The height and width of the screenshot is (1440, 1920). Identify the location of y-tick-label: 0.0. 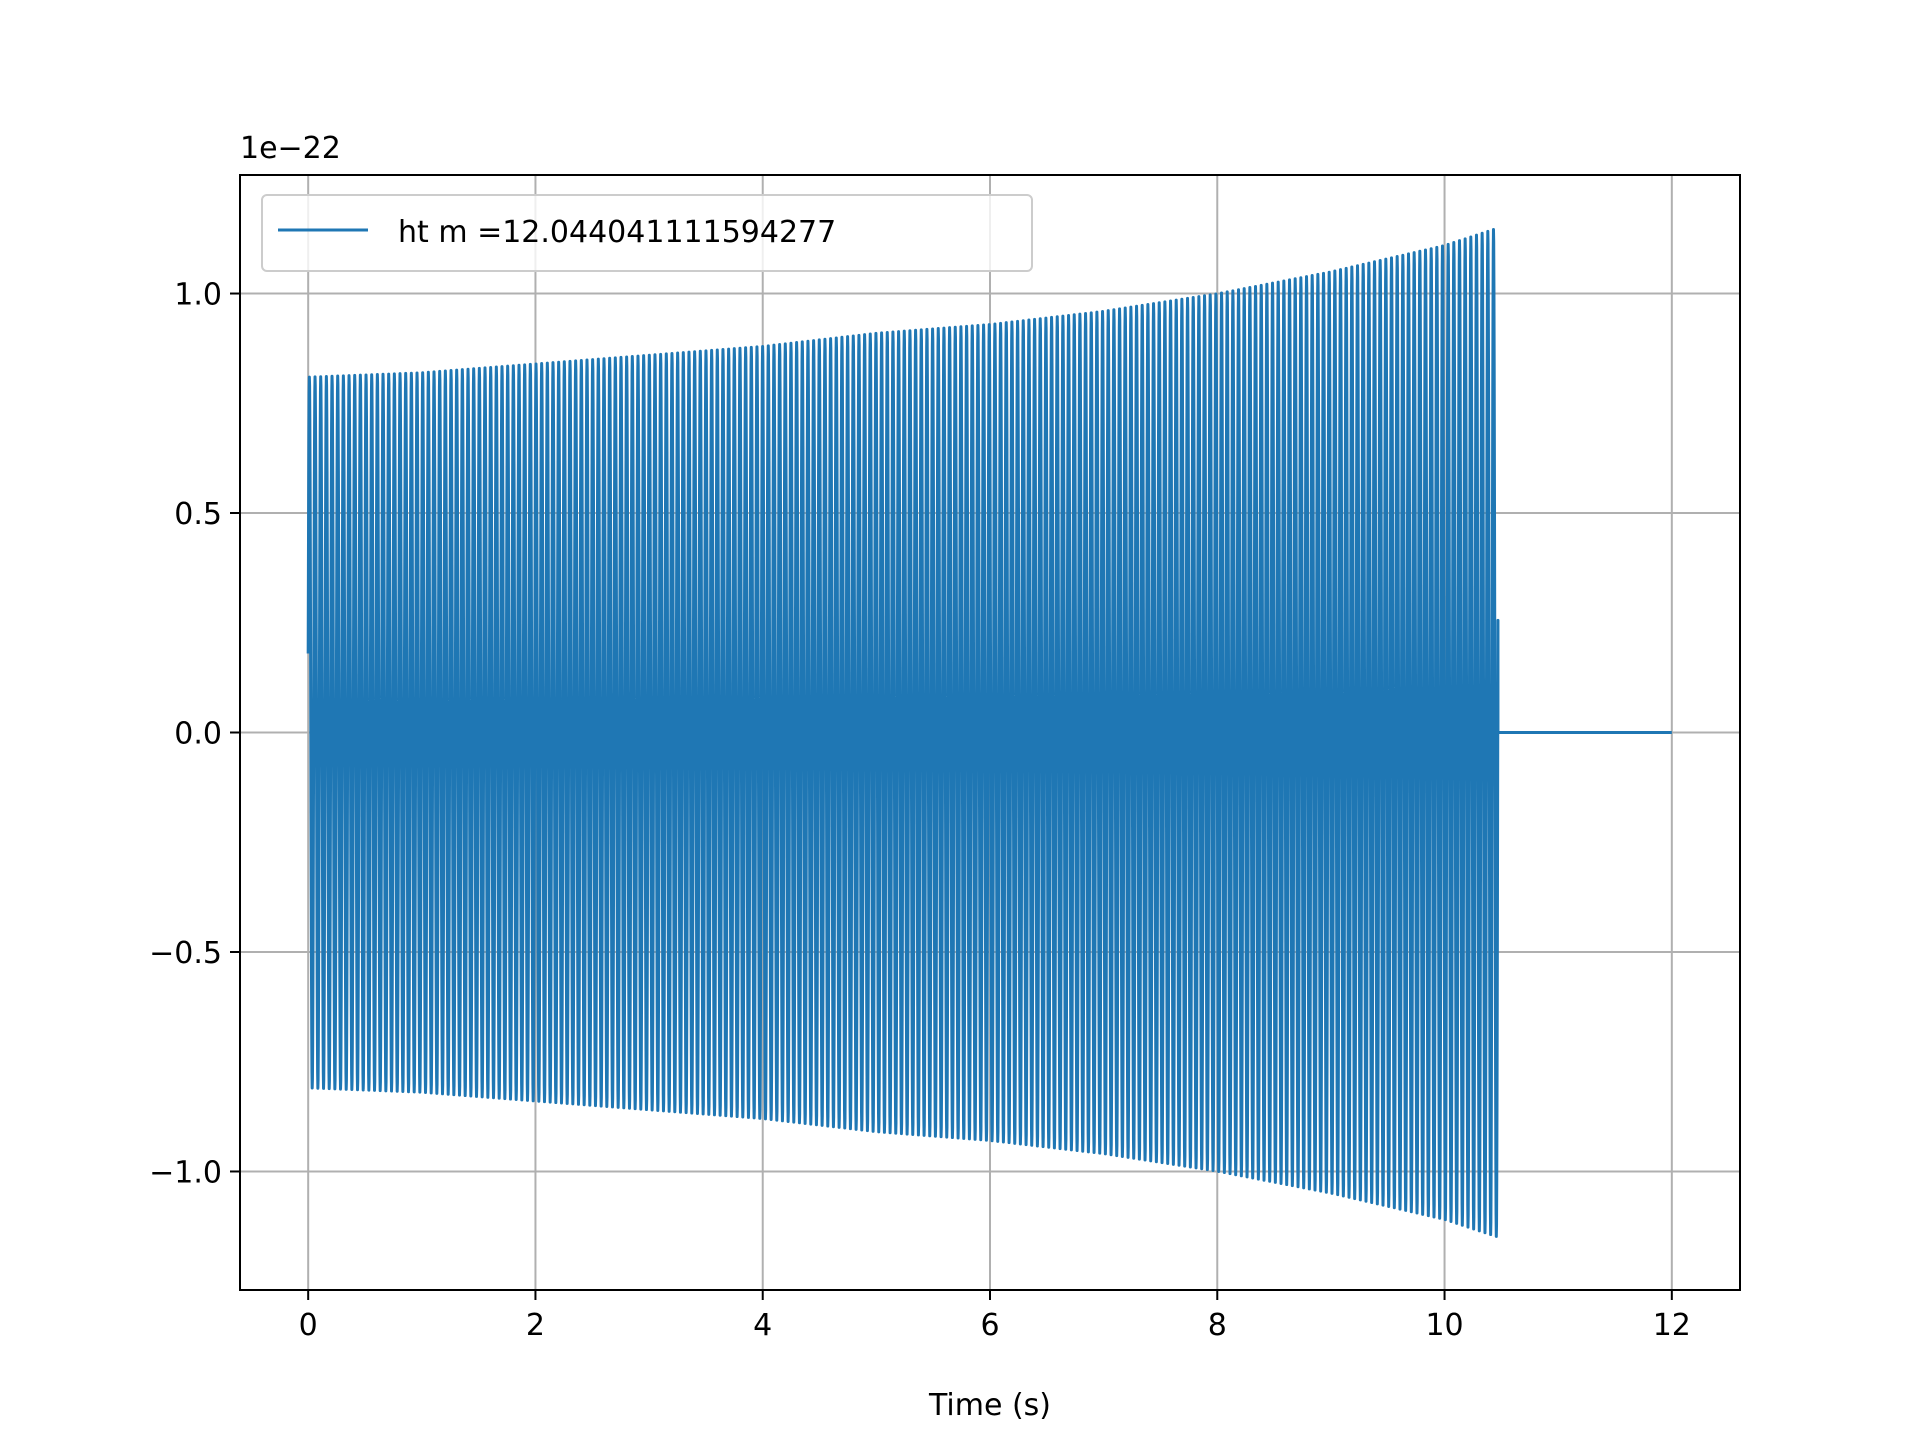
(198, 734).